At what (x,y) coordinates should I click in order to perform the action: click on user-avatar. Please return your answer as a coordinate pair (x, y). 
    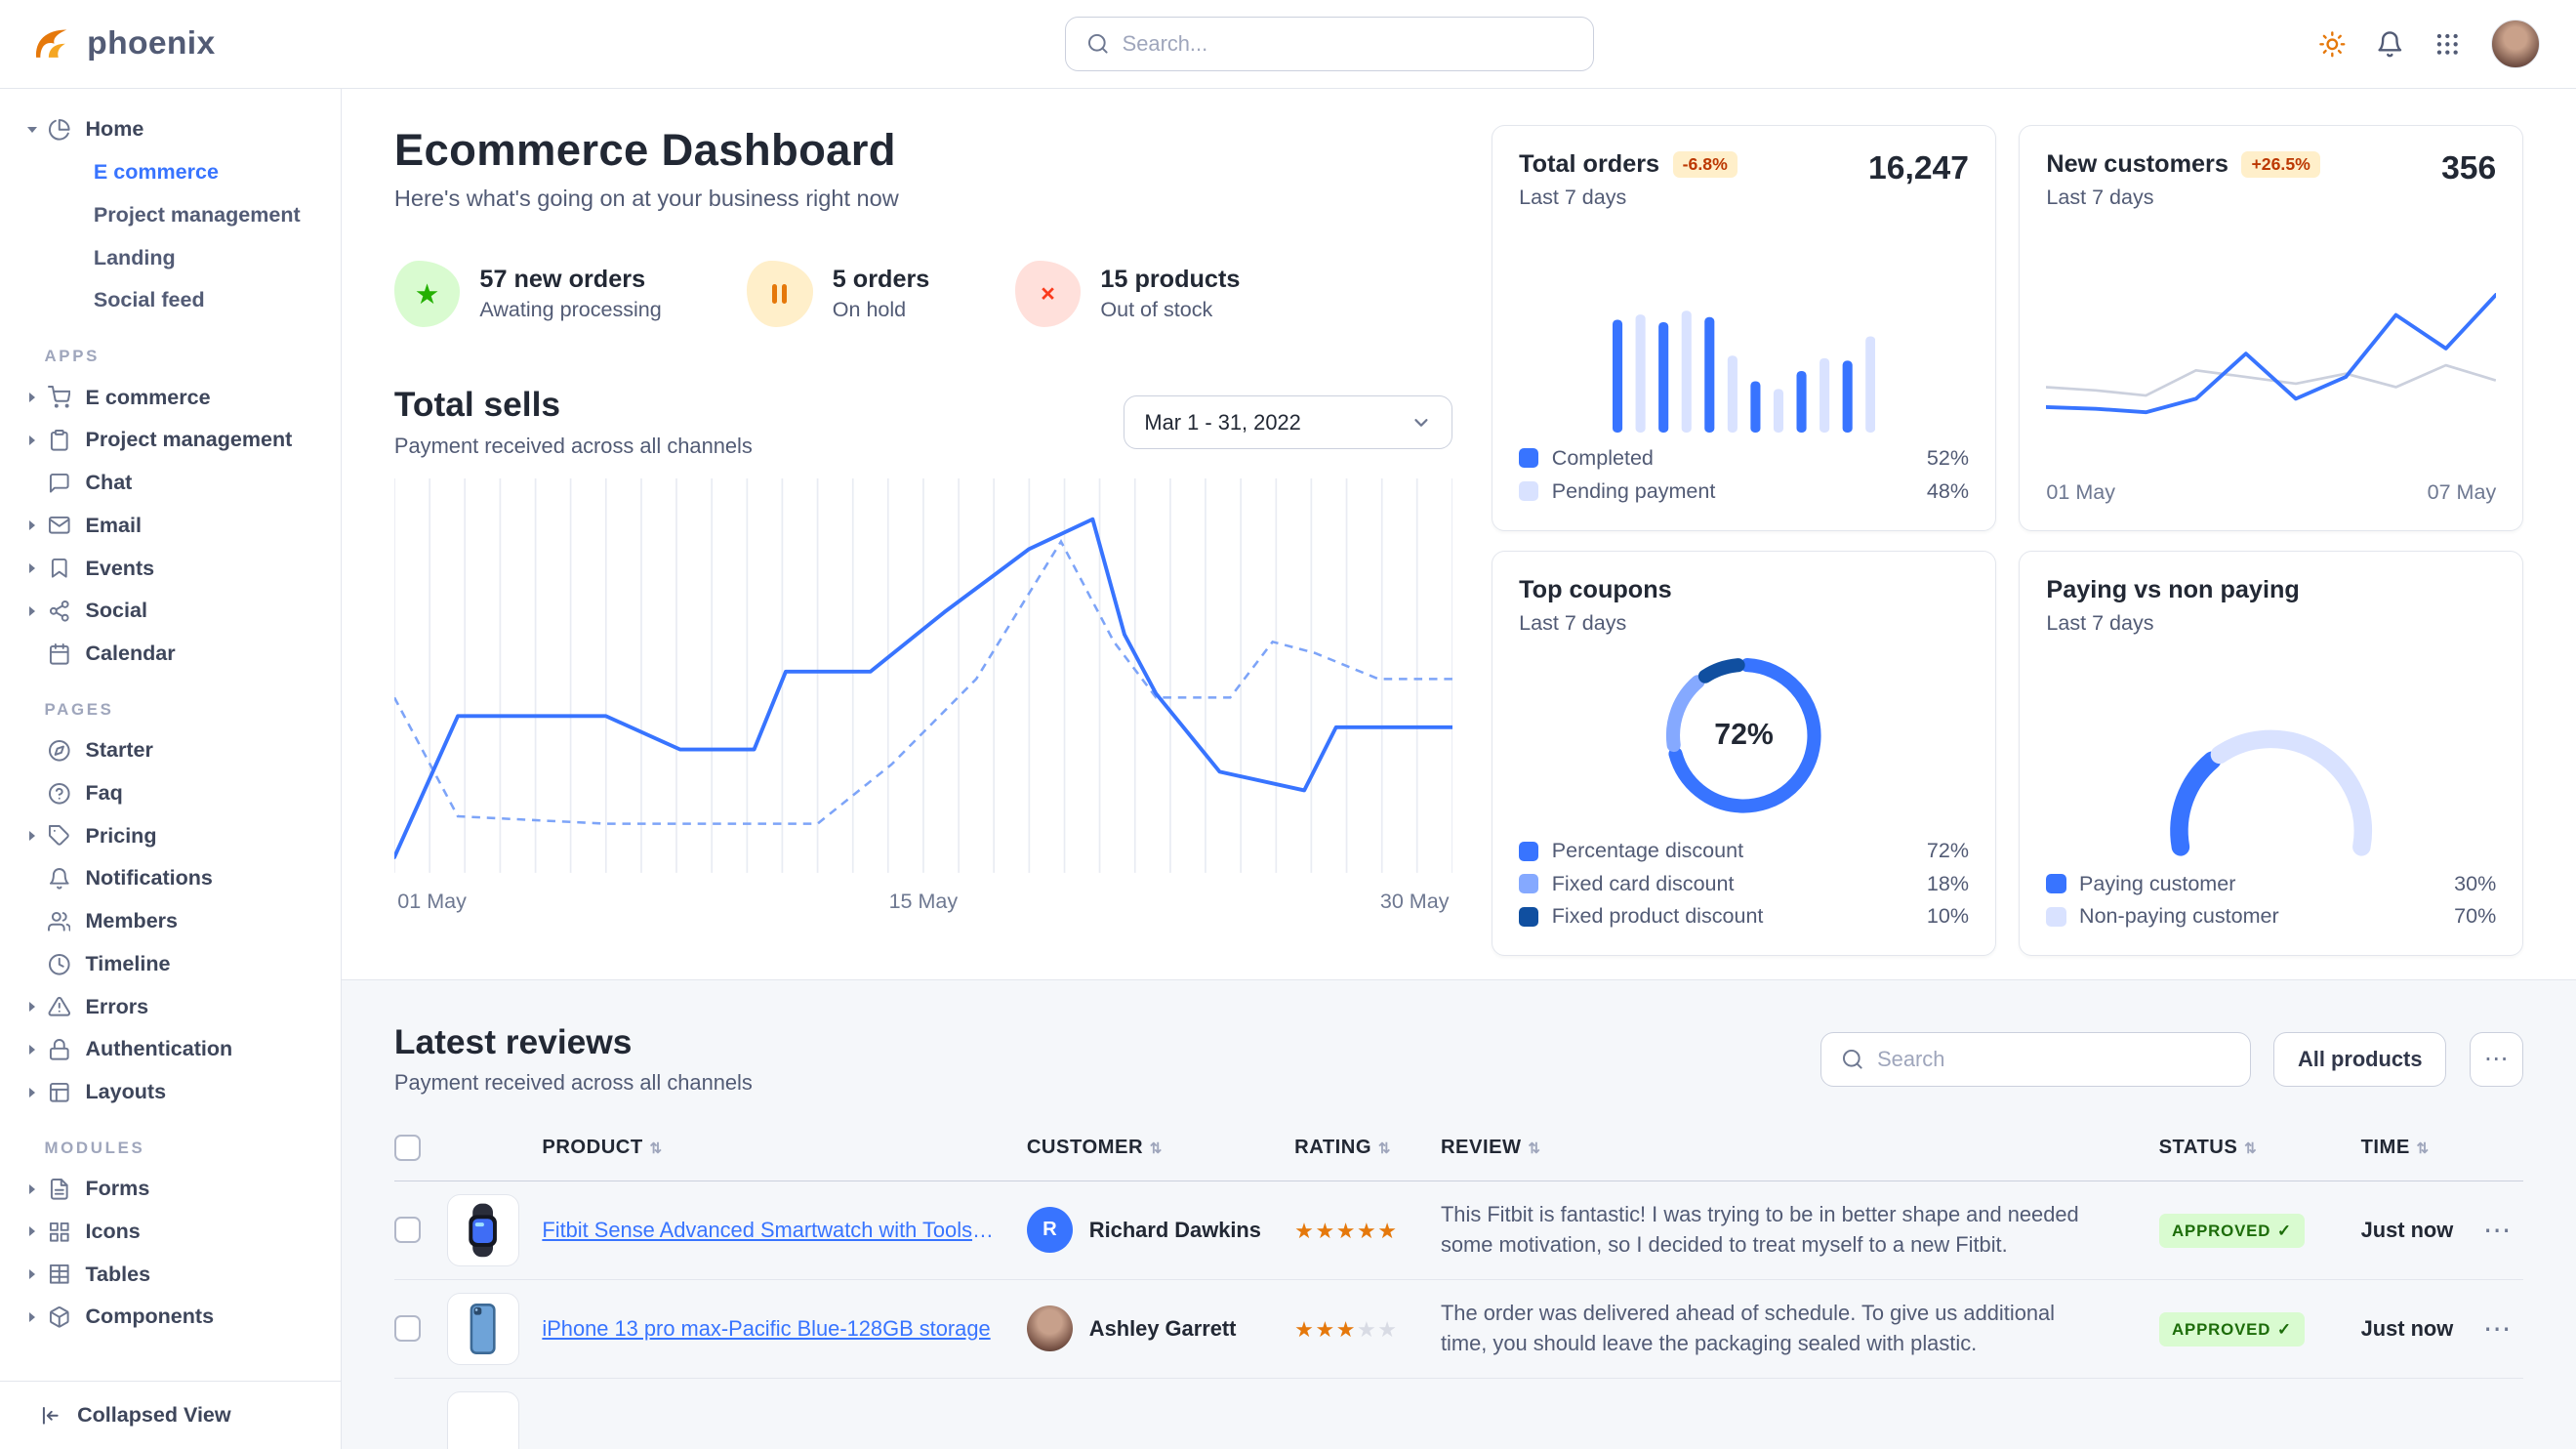
    Looking at the image, I should click on (2515, 44).